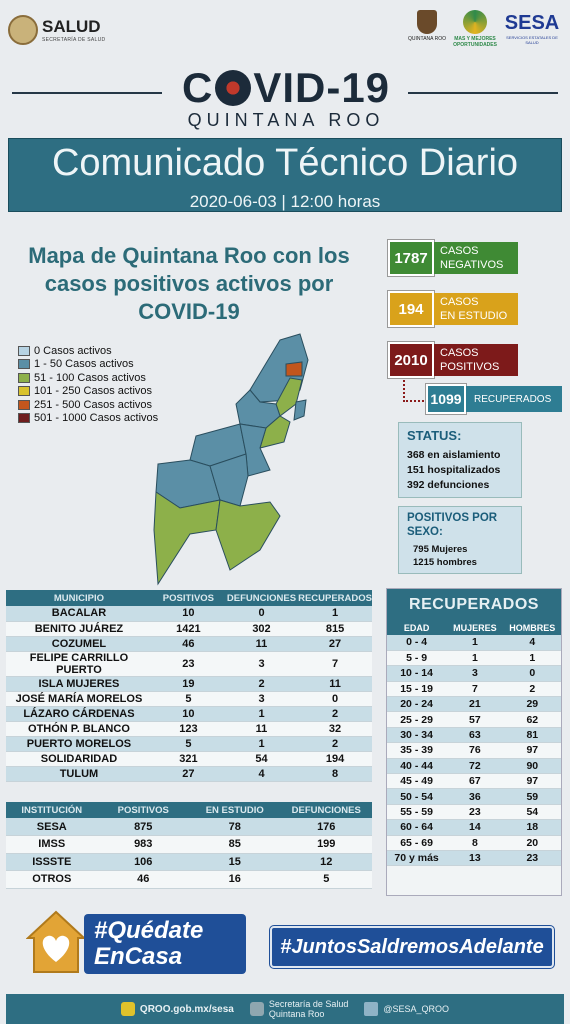 The image size is (570, 1024). Describe the element at coordinates (189, 827) in the screenshot. I see `institucion-row: SESA 875 78 176` at that location.